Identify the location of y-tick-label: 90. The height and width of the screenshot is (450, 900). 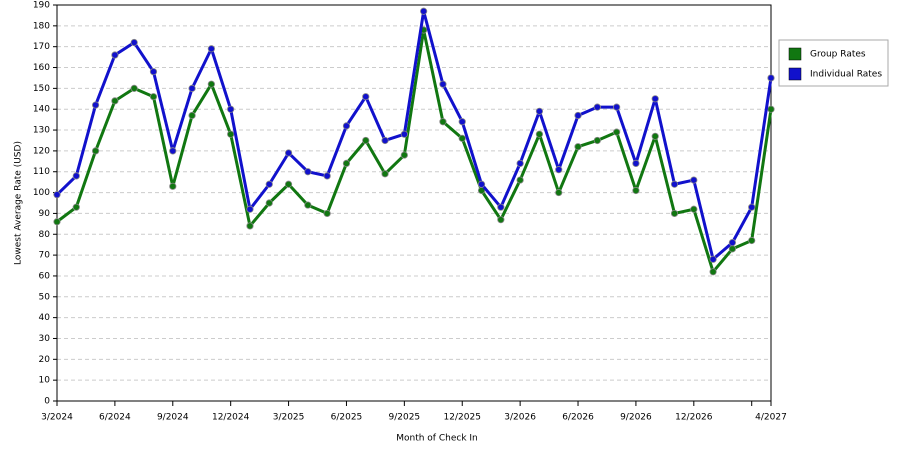
(45, 214).